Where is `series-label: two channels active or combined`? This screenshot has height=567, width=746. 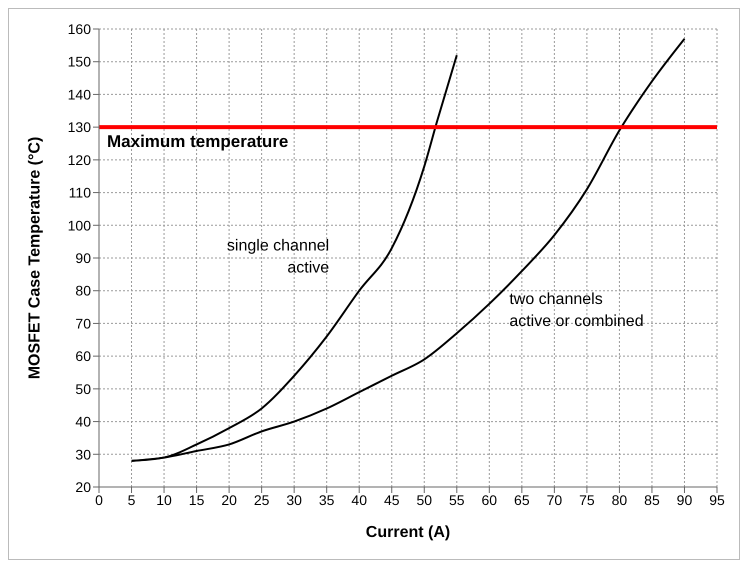 series-label: two channels active or combined is located at coordinates (576, 310).